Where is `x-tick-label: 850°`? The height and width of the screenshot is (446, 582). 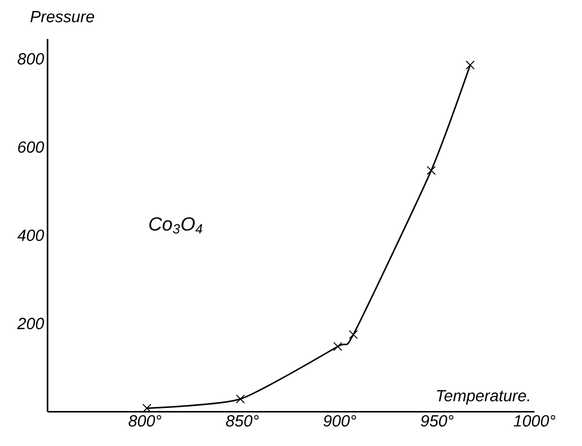 x-tick-label: 850° is located at coordinates (242, 421).